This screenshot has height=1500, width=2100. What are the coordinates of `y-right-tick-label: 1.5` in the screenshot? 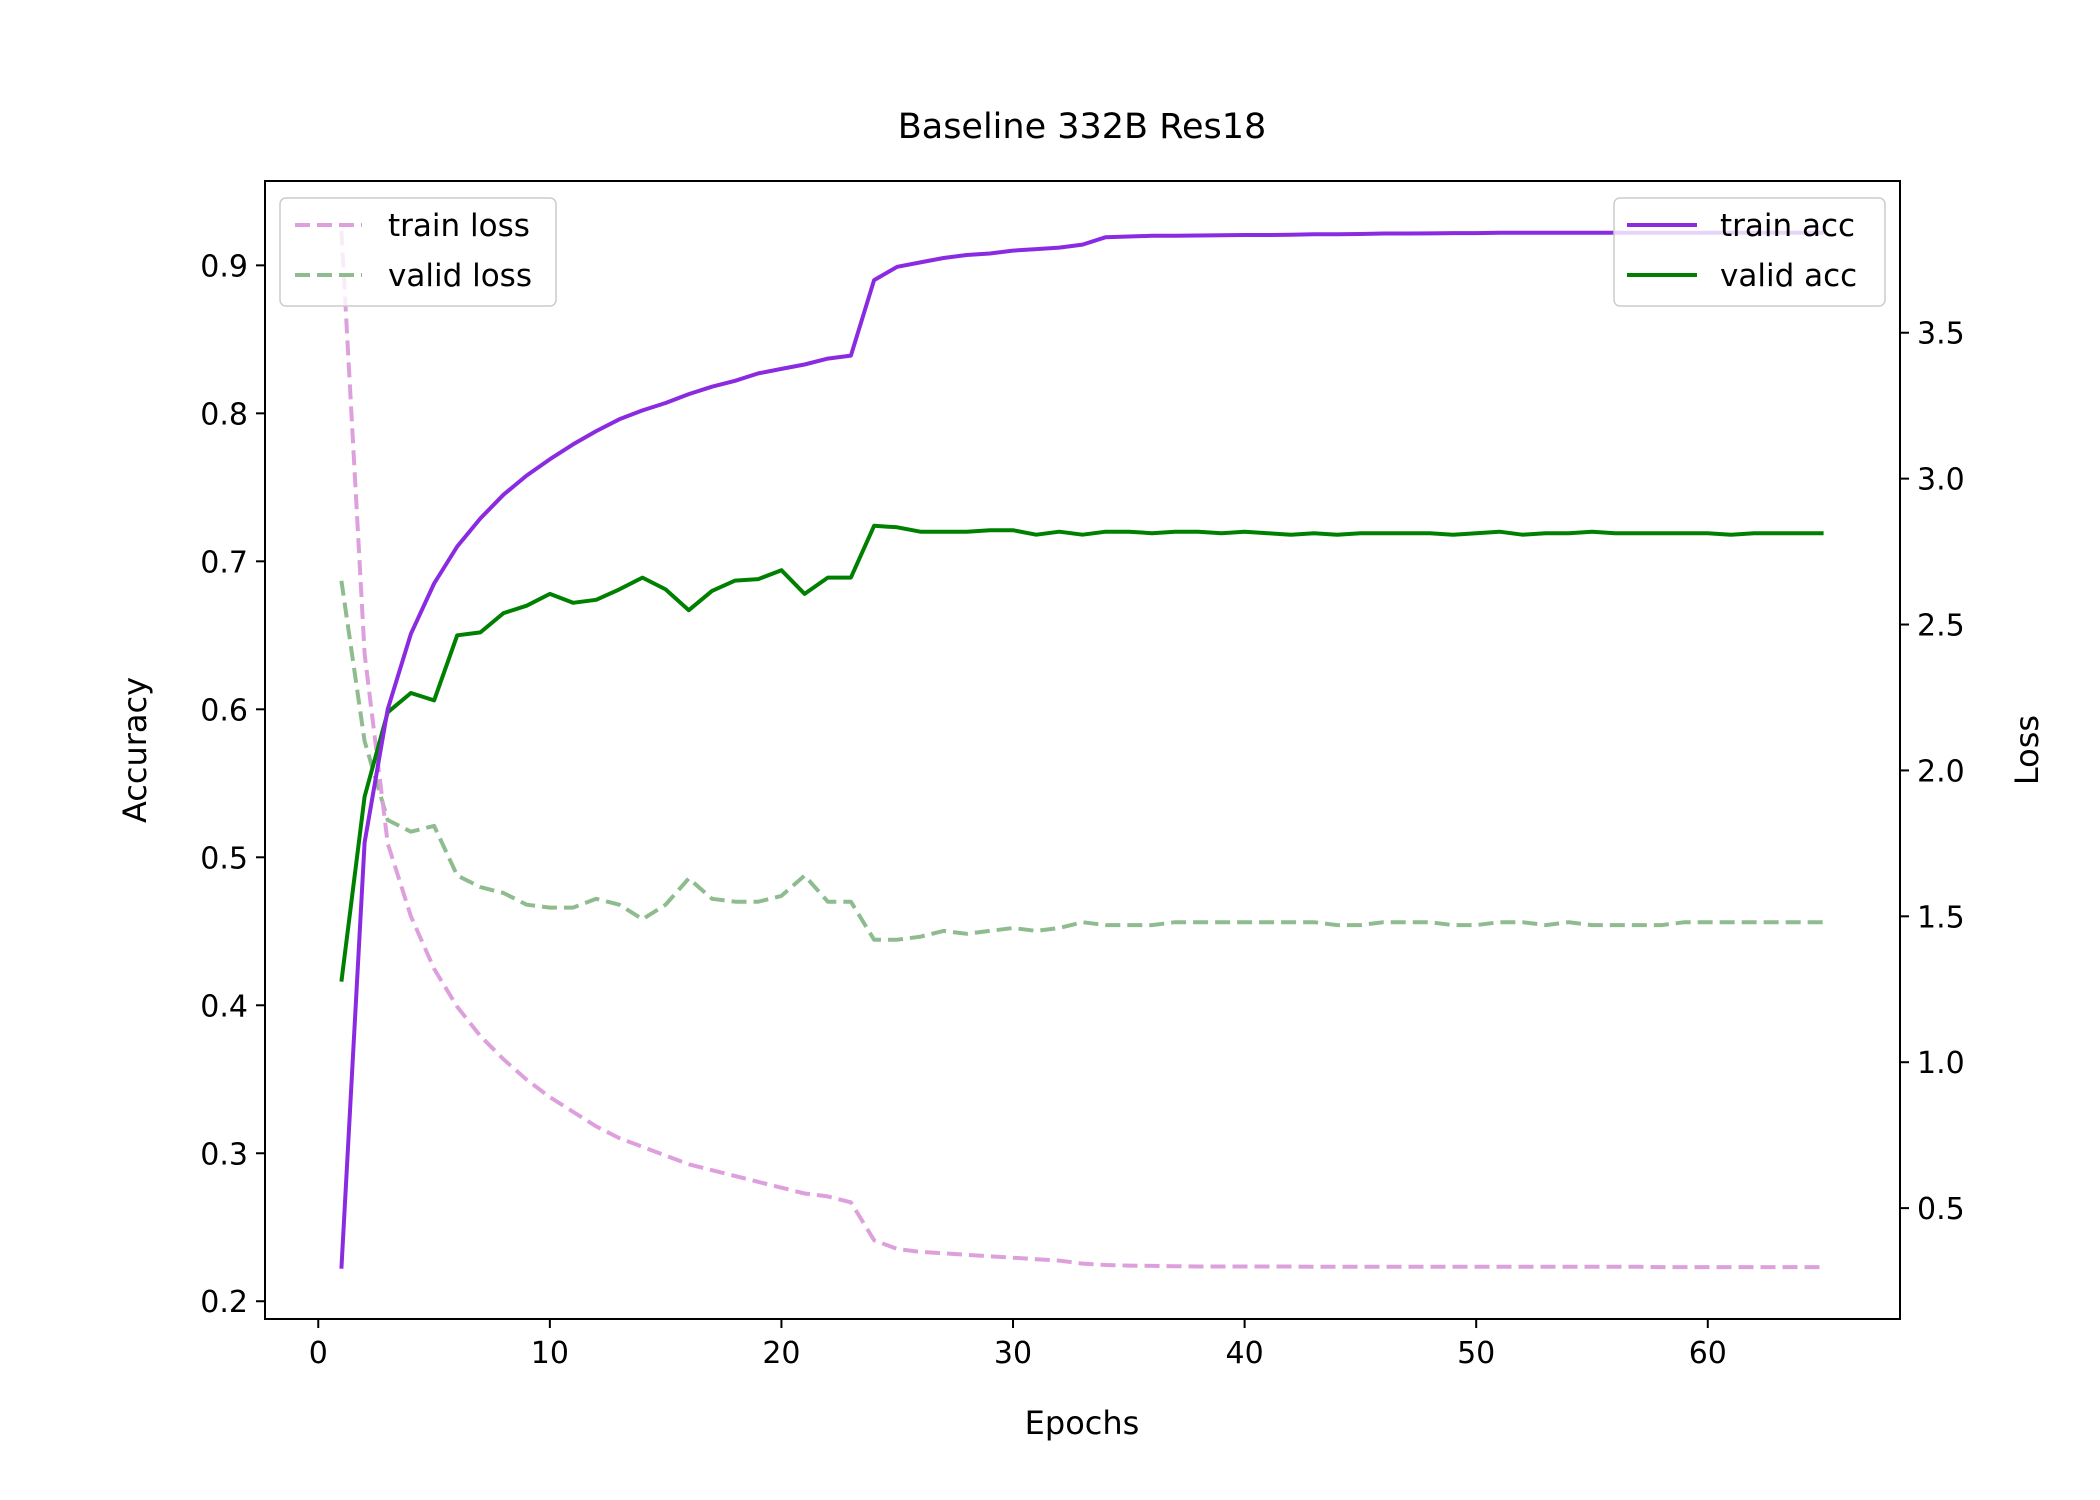 It's located at (1941, 917).